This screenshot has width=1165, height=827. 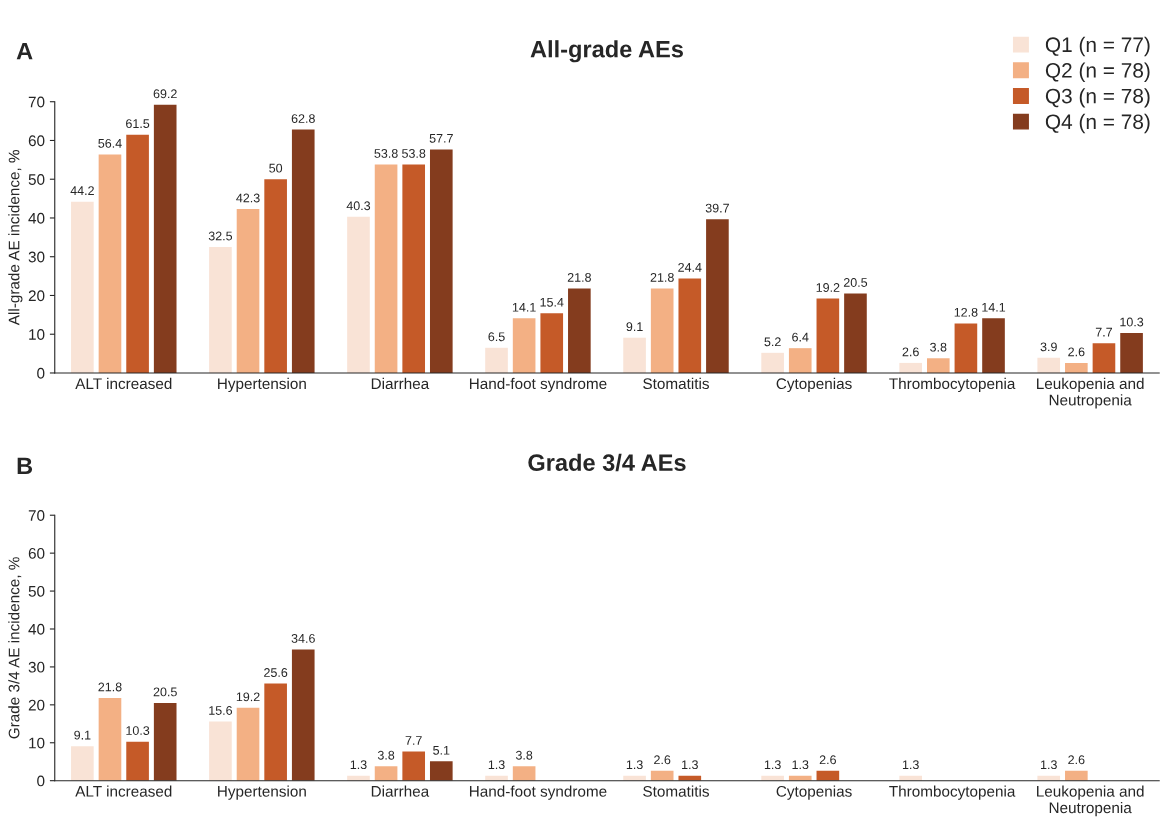 What do you see at coordinates (441, 750) in the screenshot?
I see `data-label: 5.1` at bounding box center [441, 750].